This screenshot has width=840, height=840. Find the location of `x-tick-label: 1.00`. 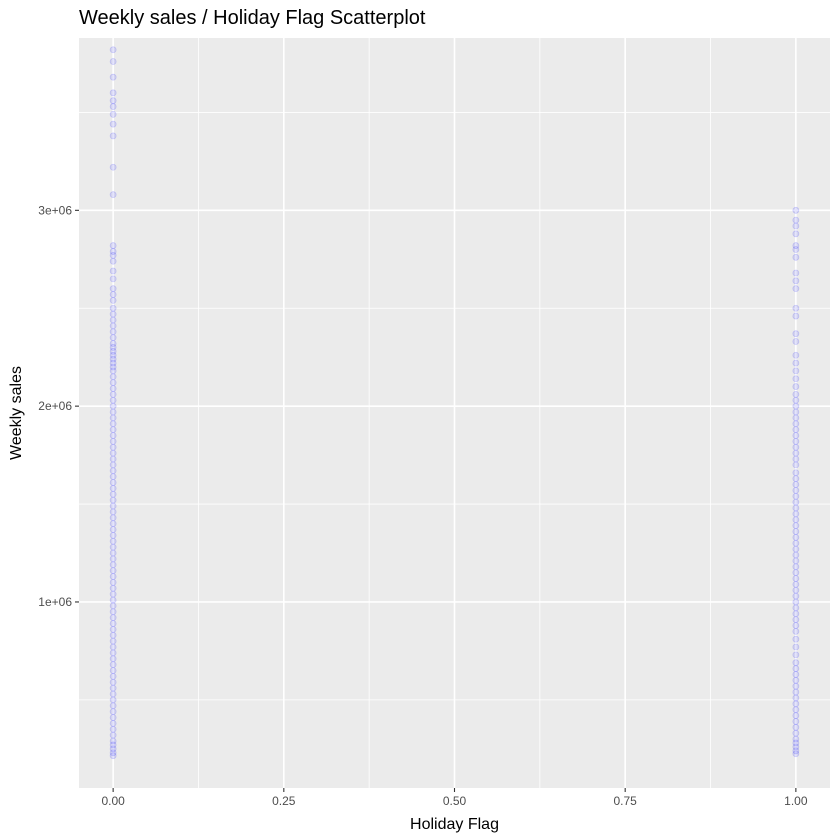

x-tick-label: 1.00 is located at coordinates (796, 801).